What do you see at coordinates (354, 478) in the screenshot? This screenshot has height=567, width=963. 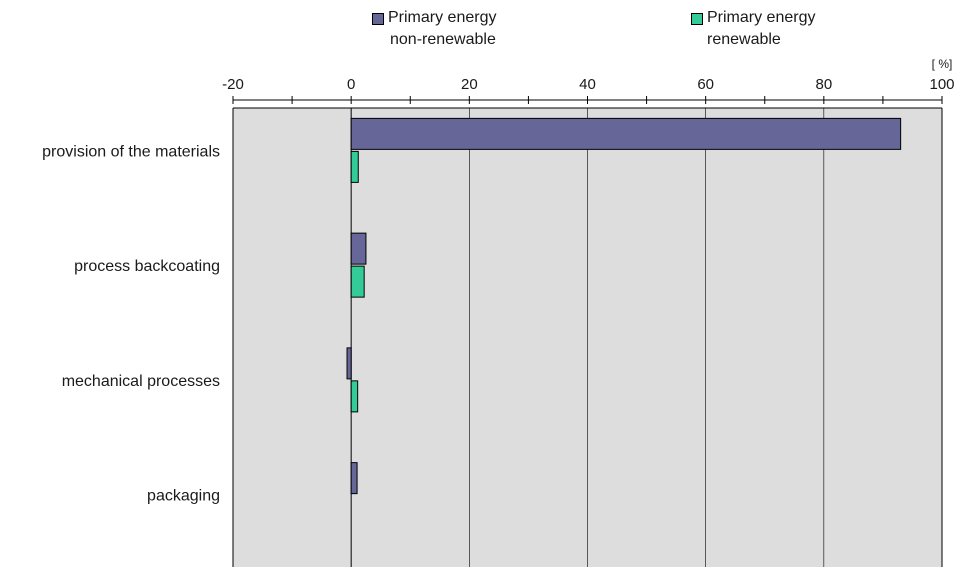 I see `bar-s0-c3` at bounding box center [354, 478].